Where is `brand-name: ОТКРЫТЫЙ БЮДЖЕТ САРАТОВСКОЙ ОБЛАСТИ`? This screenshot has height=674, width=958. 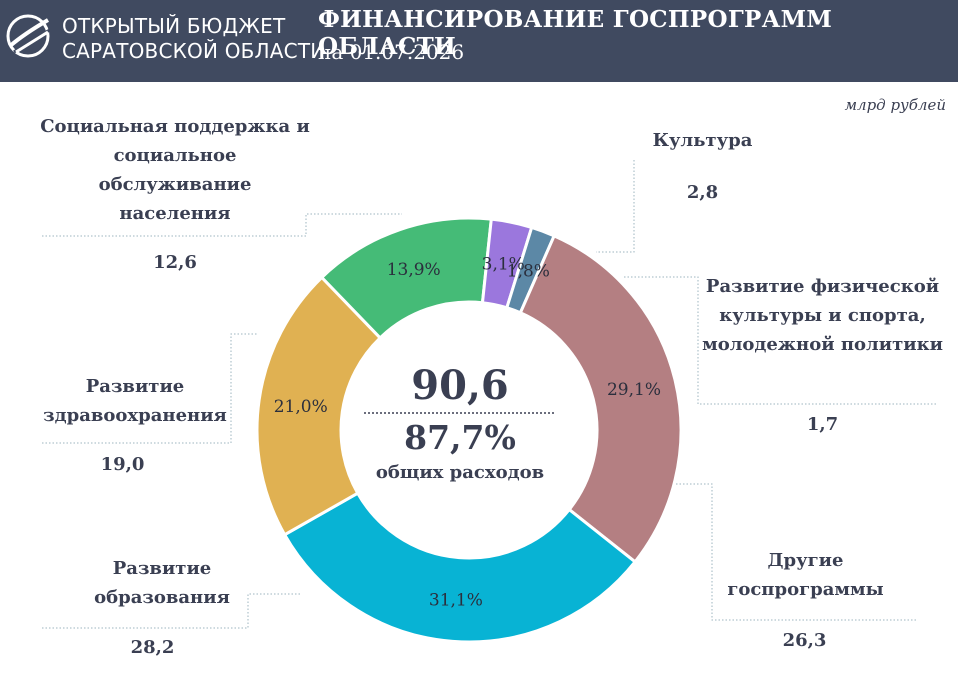 brand-name: ОТКРЫТЫЙ БЮДЖЕТ САРАТОВСКОЙ ОБЛАСТИ is located at coordinates (193, 39).